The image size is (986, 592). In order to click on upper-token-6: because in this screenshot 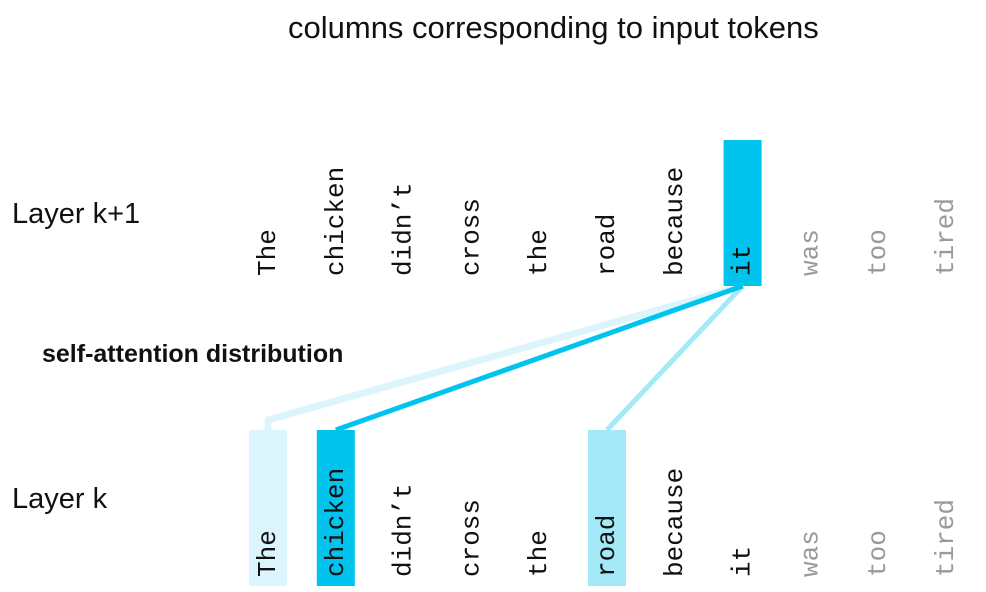, I will do `click(675, 221)`.